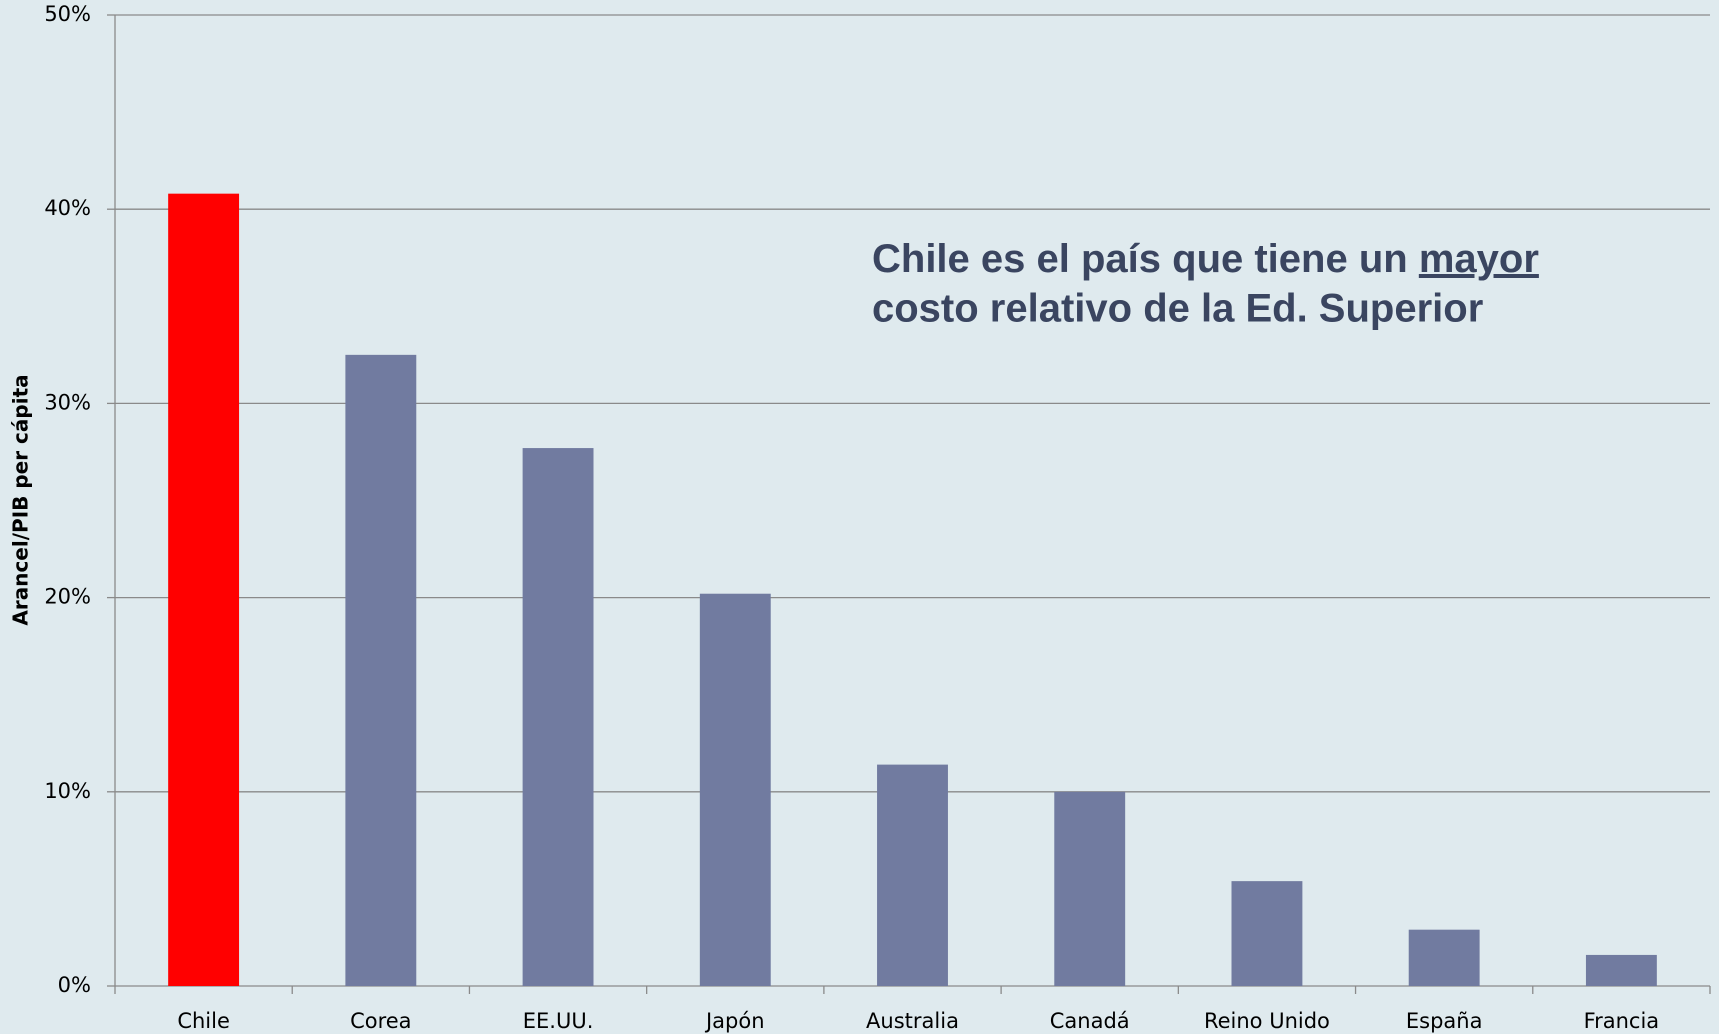 The width and height of the screenshot is (1719, 1034). What do you see at coordinates (1090, 1021) in the screenshot?
I see `x-tick-label: Canadá` at bounding box center [1090, 1021].